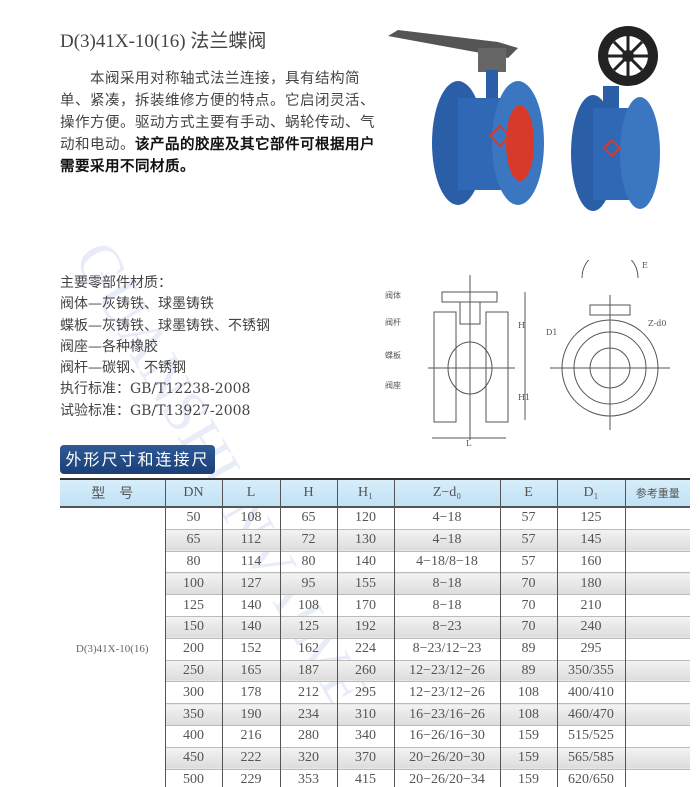 The image size is (700, 787). I want to click on table-cell: 20−26/20−34, so click(446, 778).